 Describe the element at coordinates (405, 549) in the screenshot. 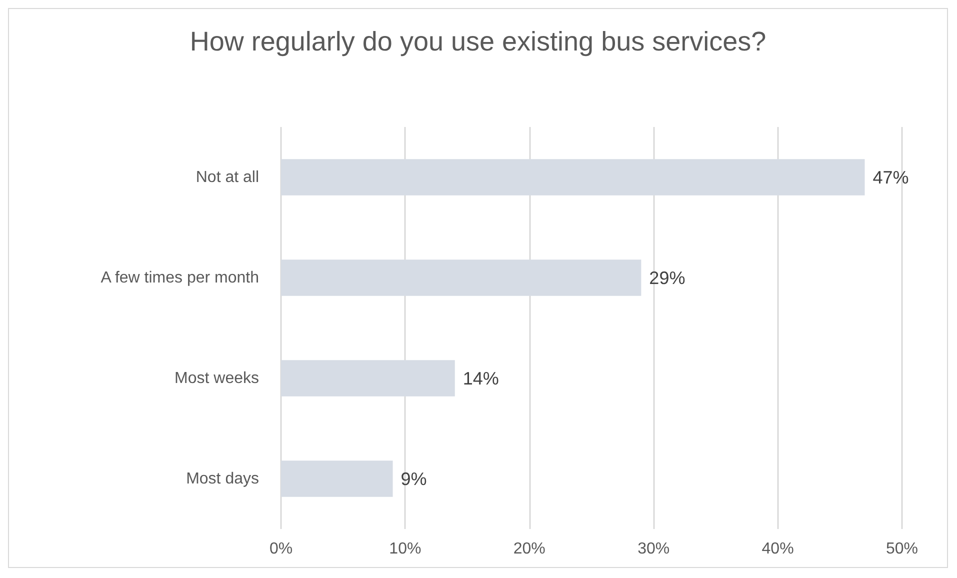

I see `x-tick-label: 10%` at that location.